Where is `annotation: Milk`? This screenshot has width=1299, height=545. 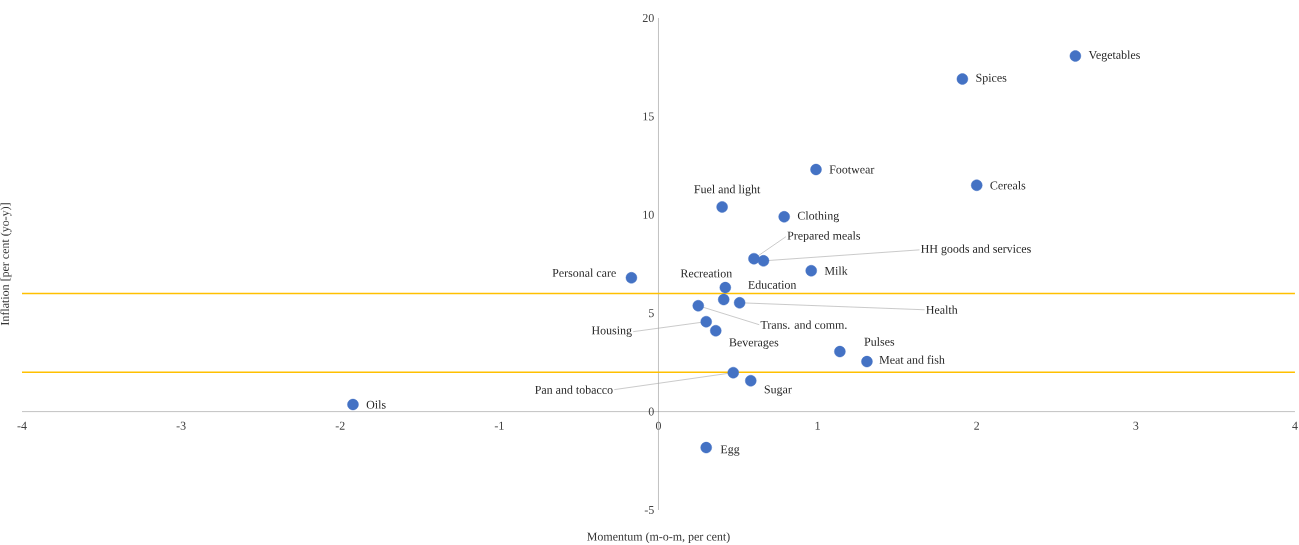
annotation: Milk is located at coordinates (836, 270).